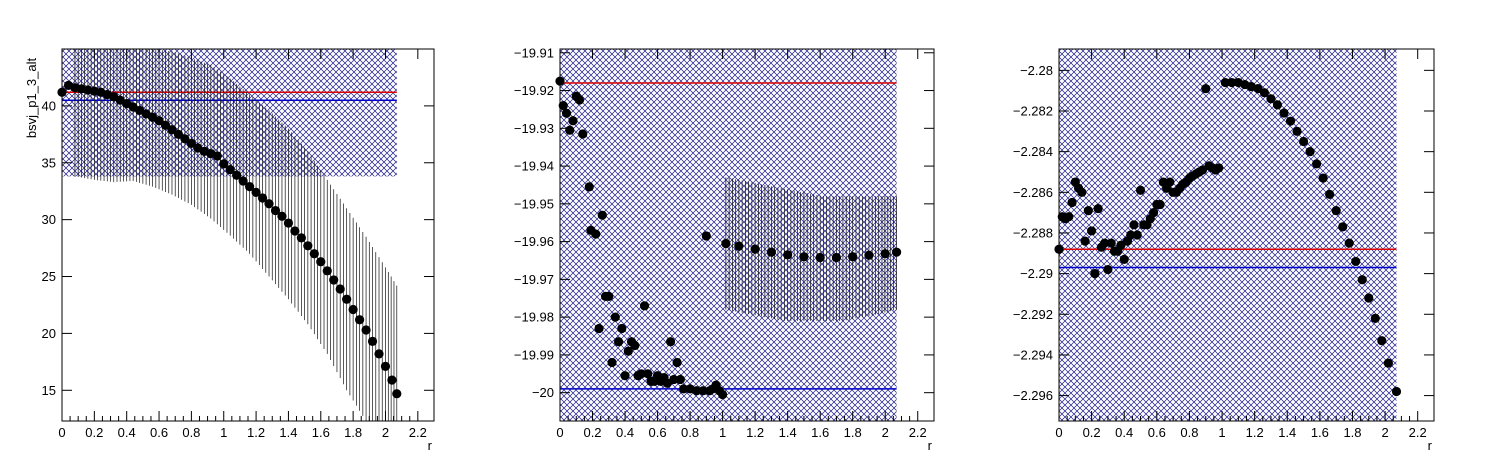  What do you see at coordinates (1033, 395) in the screenshot?
I see `y-tick-label: −2.296` at bounding box center [1033, 395].